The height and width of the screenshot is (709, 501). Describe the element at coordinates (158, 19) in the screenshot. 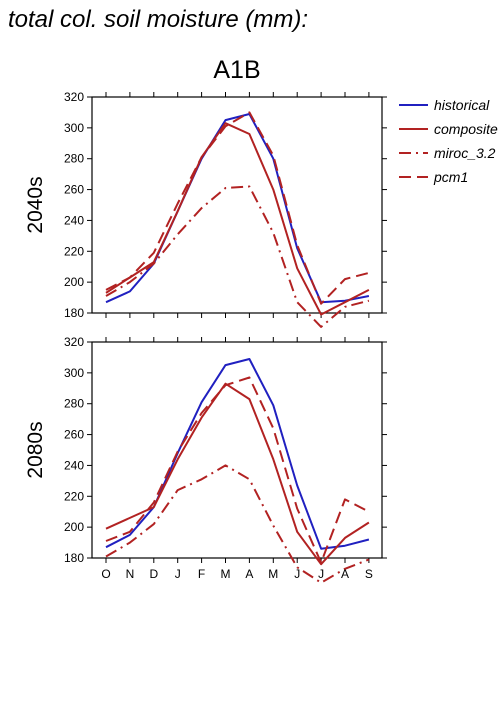

I see `chart-main-title: total col. soil moisture (mm):` at that location.